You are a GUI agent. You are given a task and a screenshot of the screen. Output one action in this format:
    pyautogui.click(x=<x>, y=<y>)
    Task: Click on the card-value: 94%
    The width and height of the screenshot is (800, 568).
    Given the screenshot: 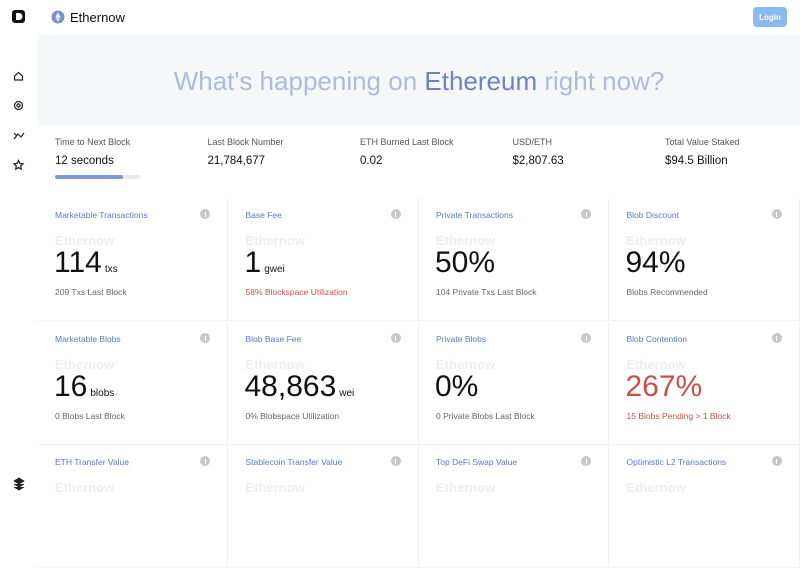 What is the action you would take?
    pyautogui.click(x=656, y=263)
    